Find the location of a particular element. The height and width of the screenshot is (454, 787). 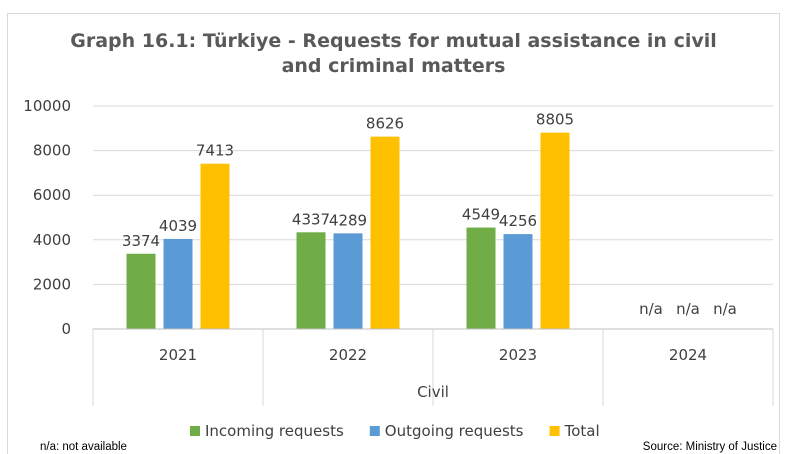

y-tick-label: 8000 is located at coordinates (52, 151).